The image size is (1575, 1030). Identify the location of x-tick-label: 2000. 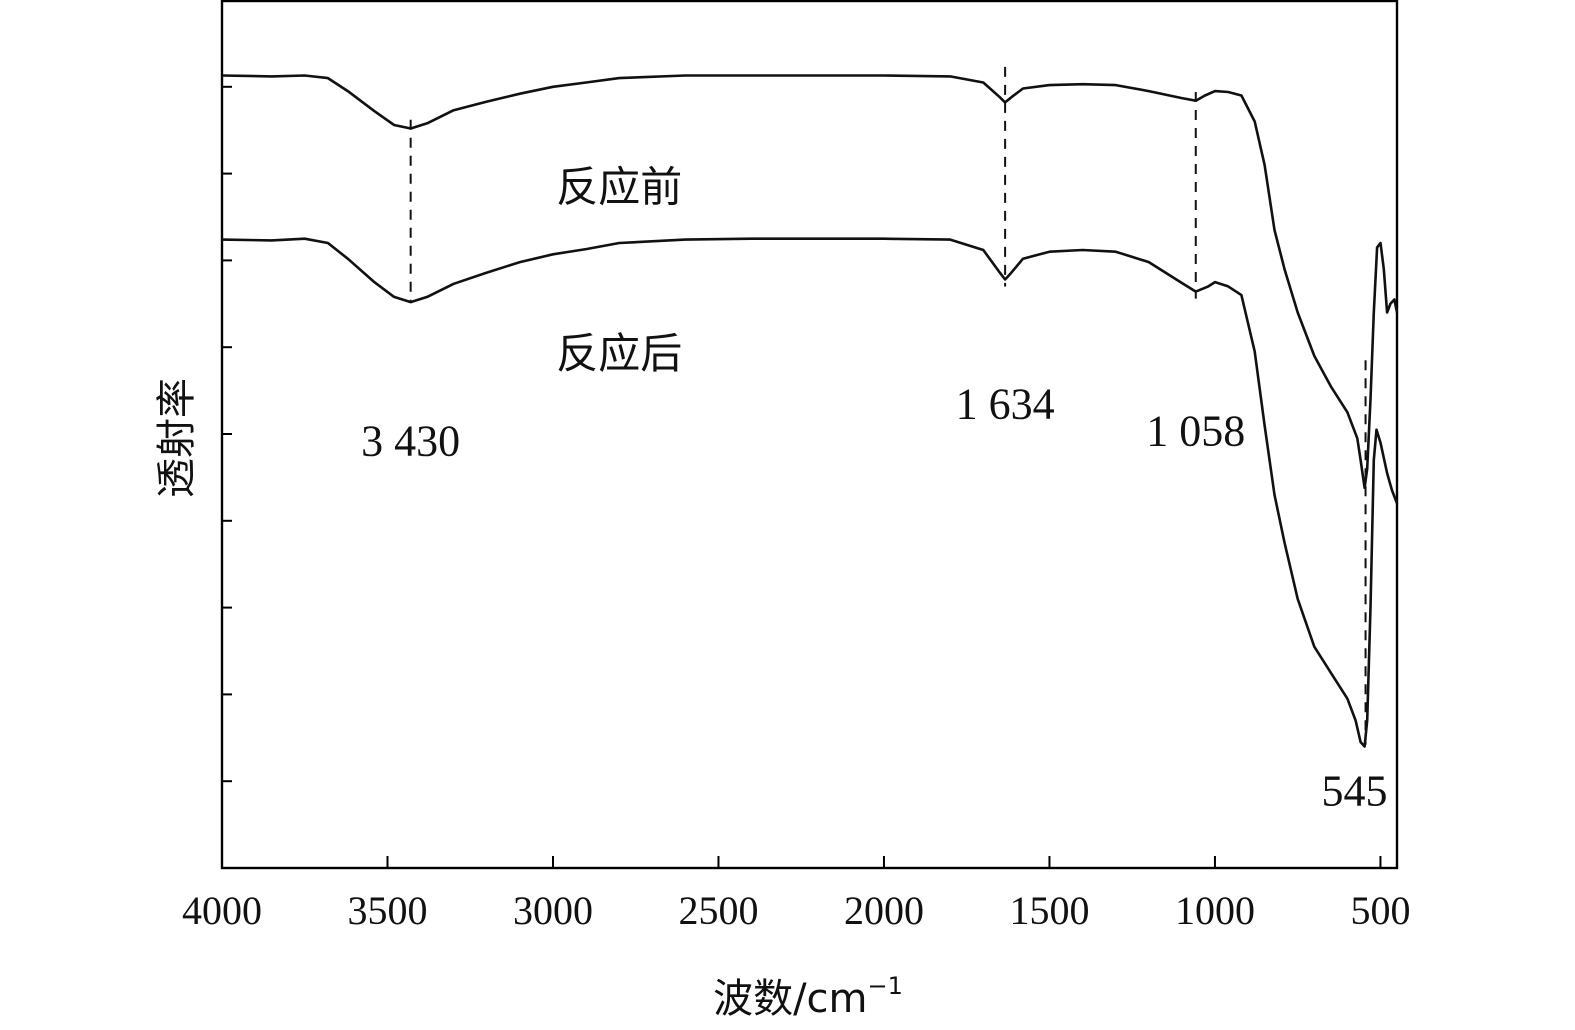
(884, 910).